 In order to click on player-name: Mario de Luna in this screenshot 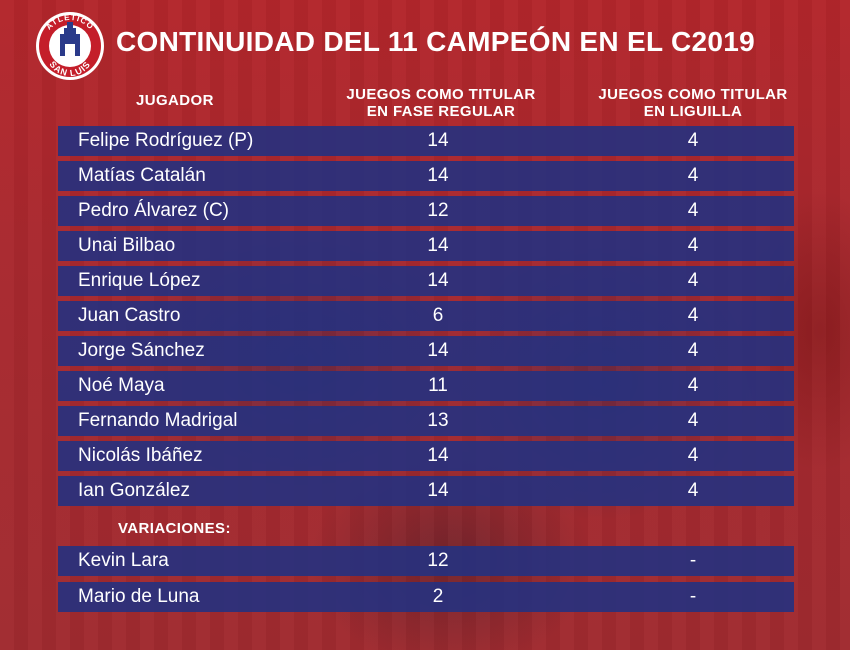, I will do `click(139, 596)`.